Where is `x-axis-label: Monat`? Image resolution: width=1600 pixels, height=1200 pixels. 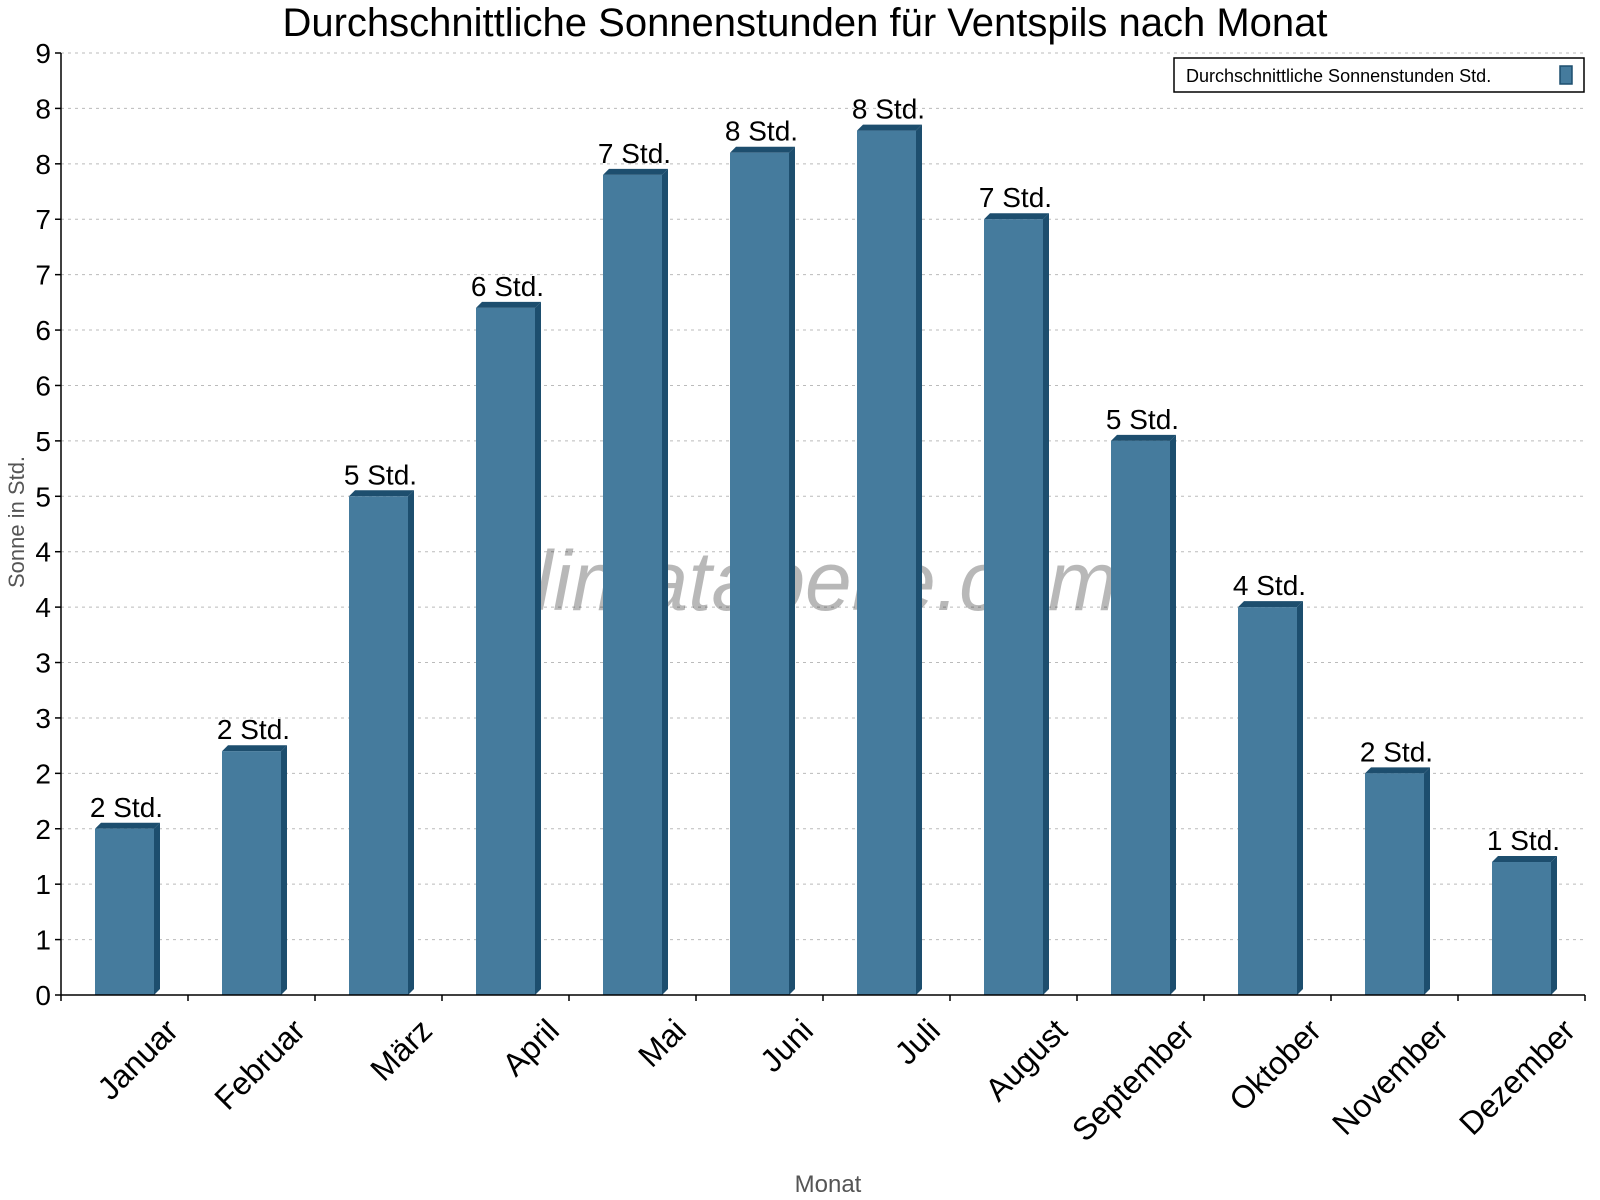
x-axis-label: Monat is located at coordinates (828, 1184).